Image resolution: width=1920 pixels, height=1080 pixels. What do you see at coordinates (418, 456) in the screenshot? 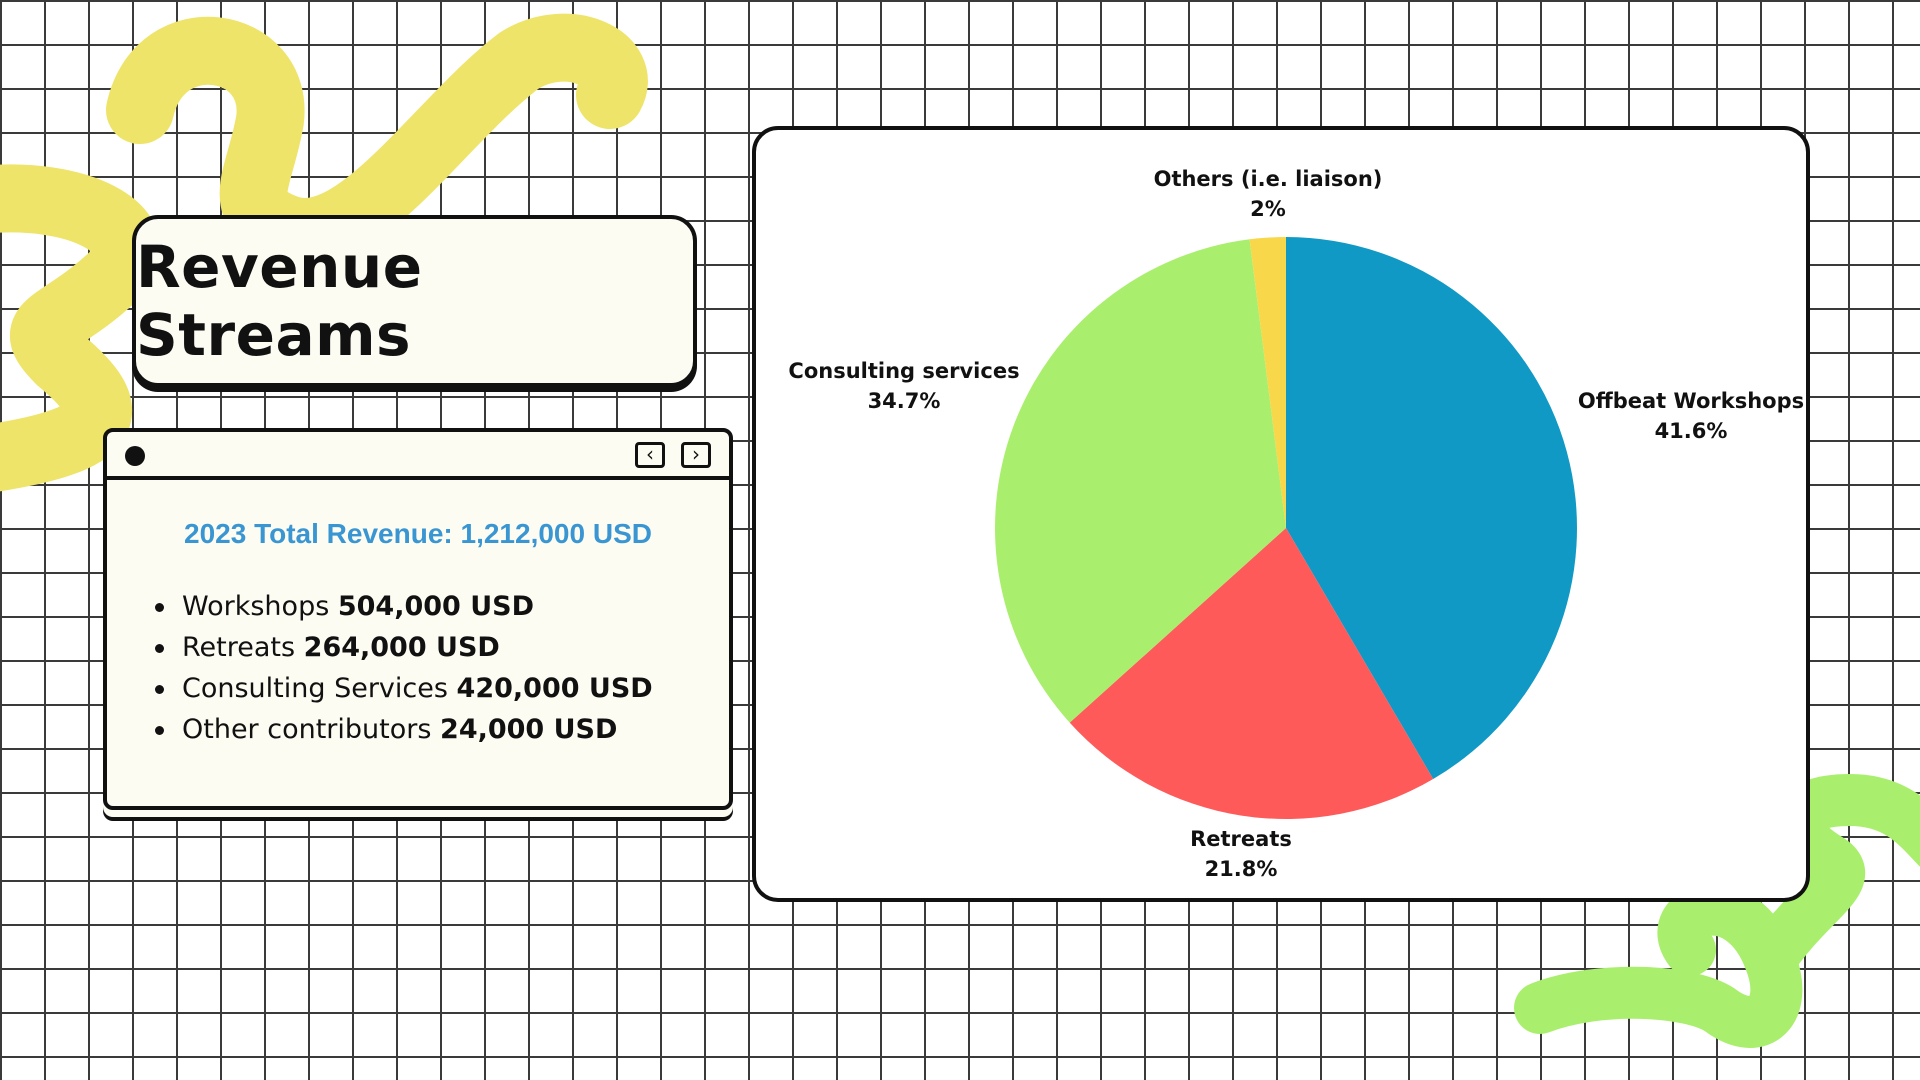
I see `window-titlebar: ‹ ›` at bounding box center [418, 456].